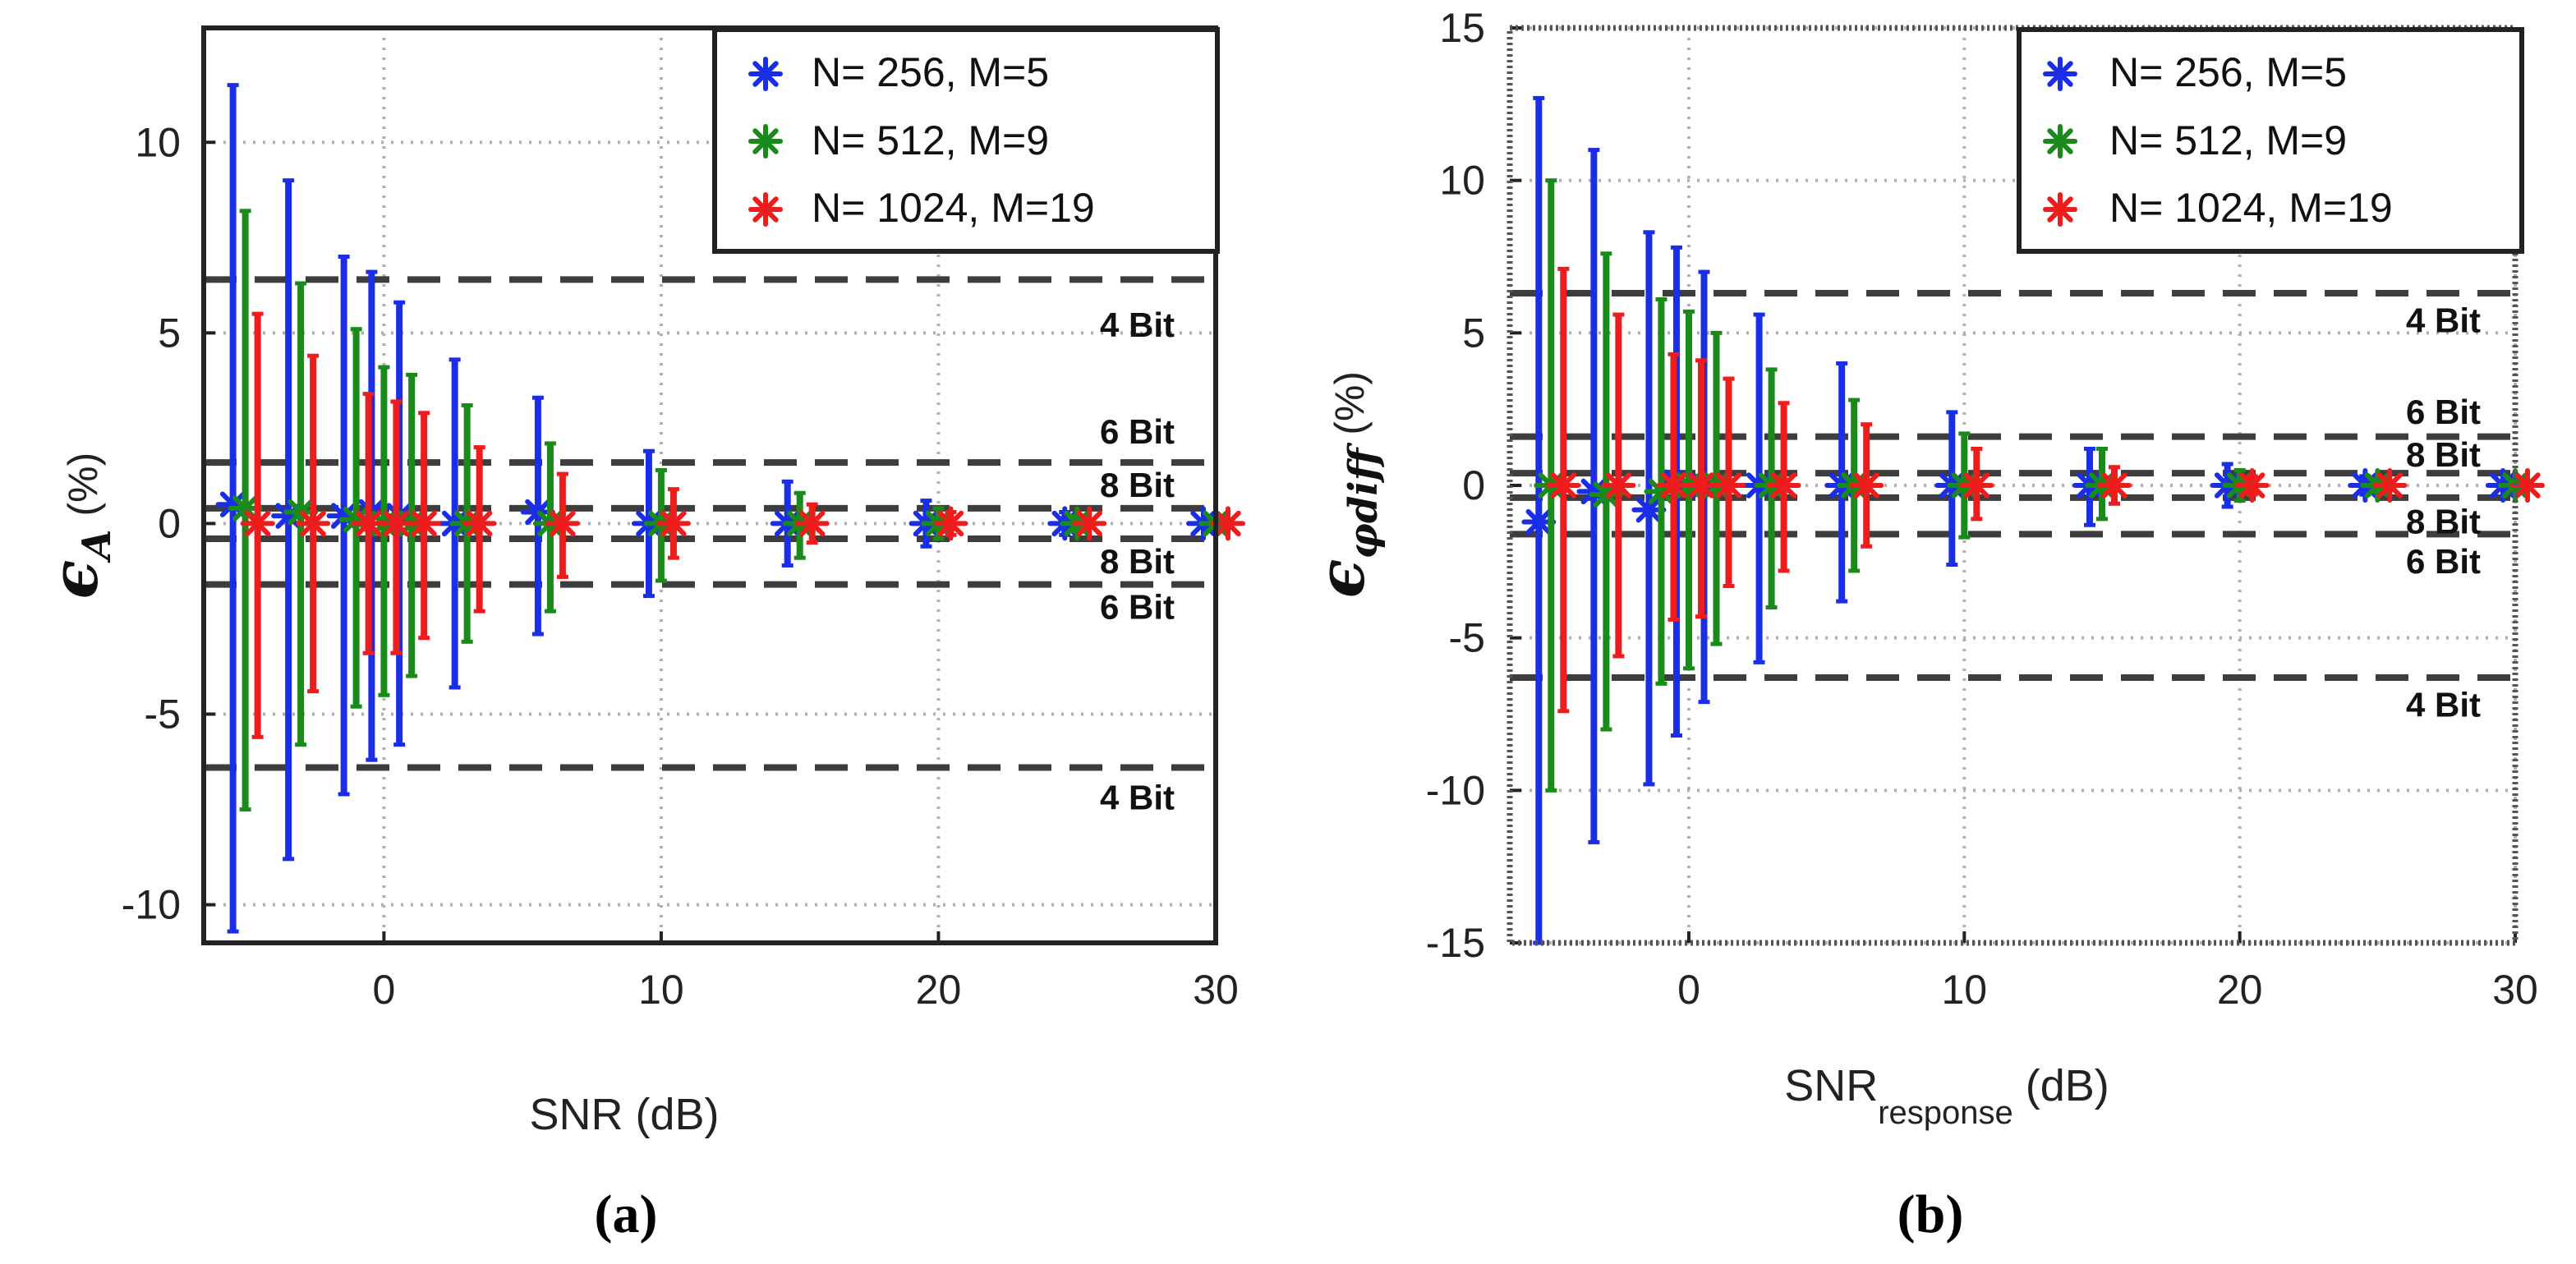  Describe the element at coordinates (930, 72) in the screenshot. I see `panel-a-legend-label-1: N= 256, M=5` at that location.